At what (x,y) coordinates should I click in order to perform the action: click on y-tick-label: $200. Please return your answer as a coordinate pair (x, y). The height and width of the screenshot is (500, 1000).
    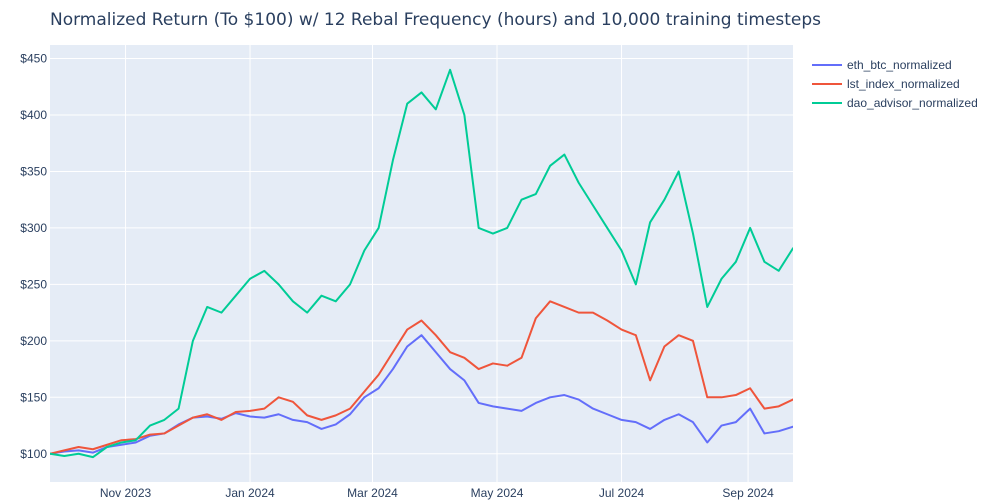
    Looking at the image, I should click on (33, 341).